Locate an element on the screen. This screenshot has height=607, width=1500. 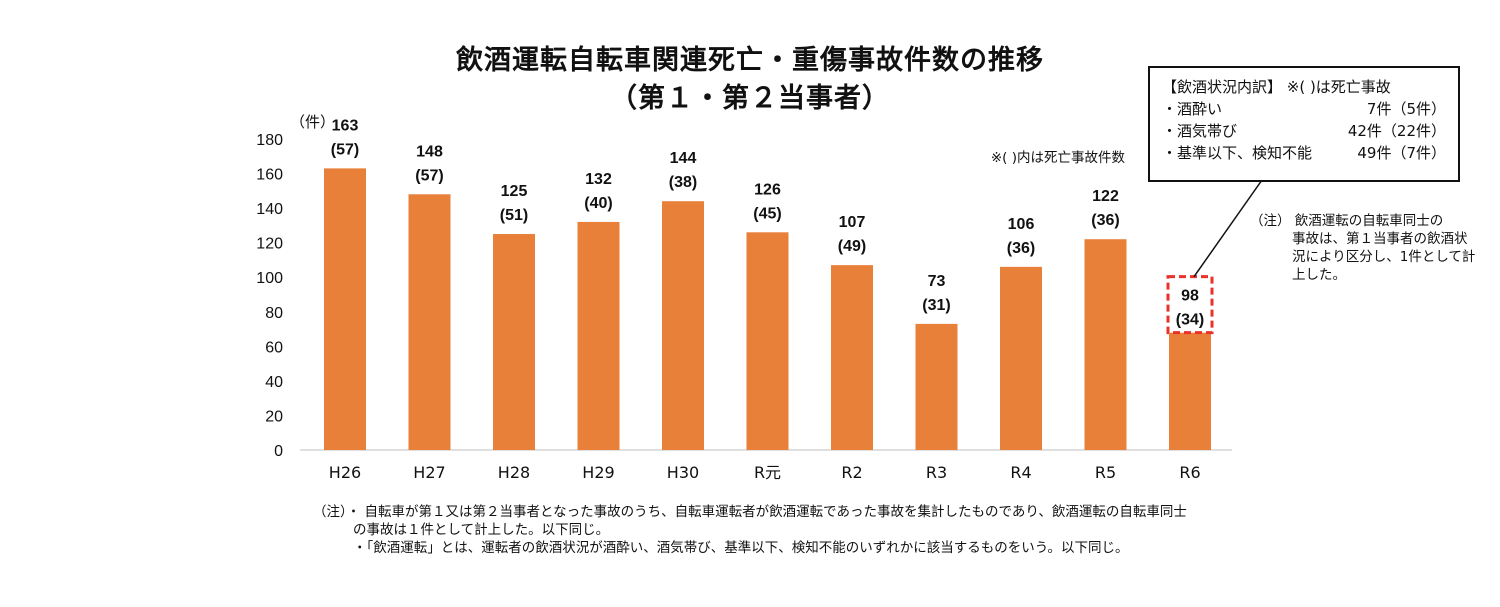
x-tick-label: H30 is located at coordinates (683, 472).